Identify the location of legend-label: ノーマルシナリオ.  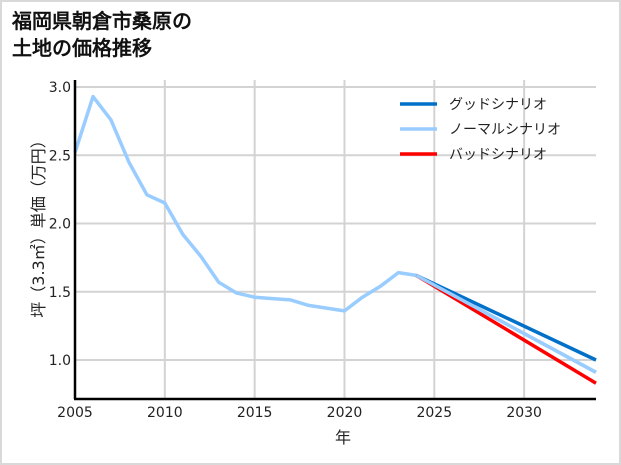
(505, 130).